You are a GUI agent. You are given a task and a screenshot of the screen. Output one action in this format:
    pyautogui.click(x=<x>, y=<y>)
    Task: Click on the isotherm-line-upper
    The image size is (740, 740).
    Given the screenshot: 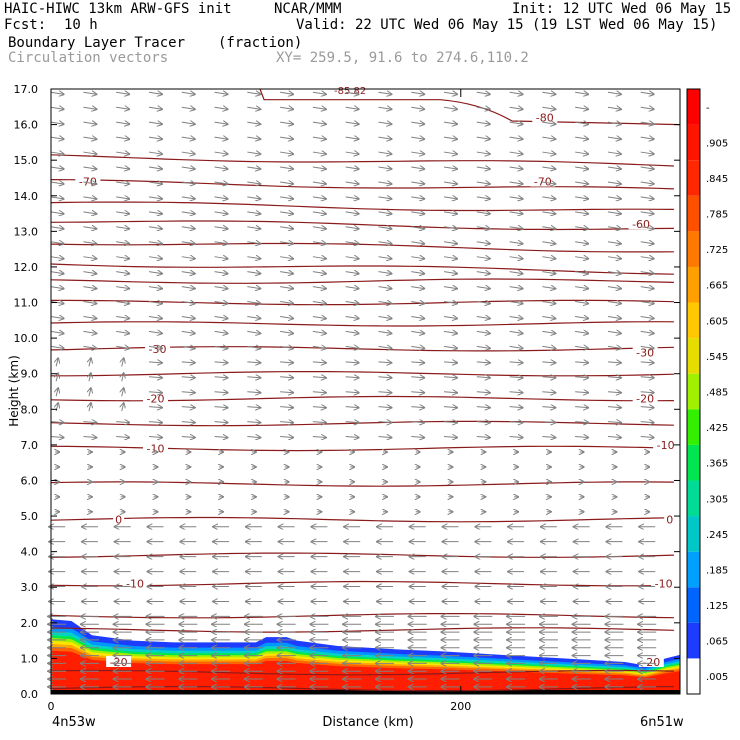 What is the action you would take?
    pyautogui.click(x=470, y=107)
    